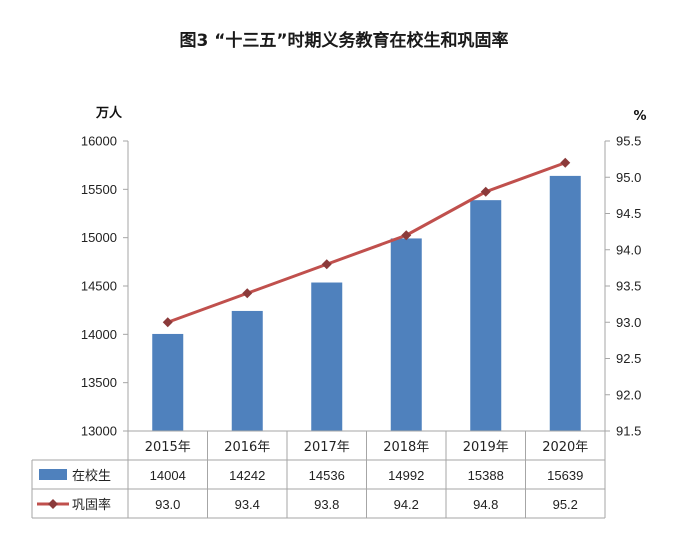  What do you see at coordinates (99, 141) in the screenshot?
I see `left-tick-label: 16000` at bounding box center [99, 141].